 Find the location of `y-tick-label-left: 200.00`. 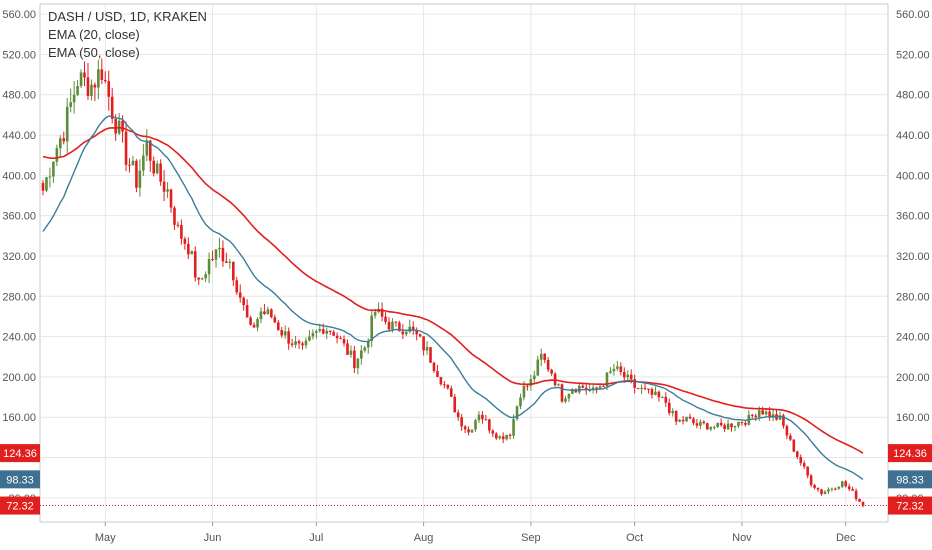

y-tick-label-left: 200.00 is located at coordinates (19, 378).